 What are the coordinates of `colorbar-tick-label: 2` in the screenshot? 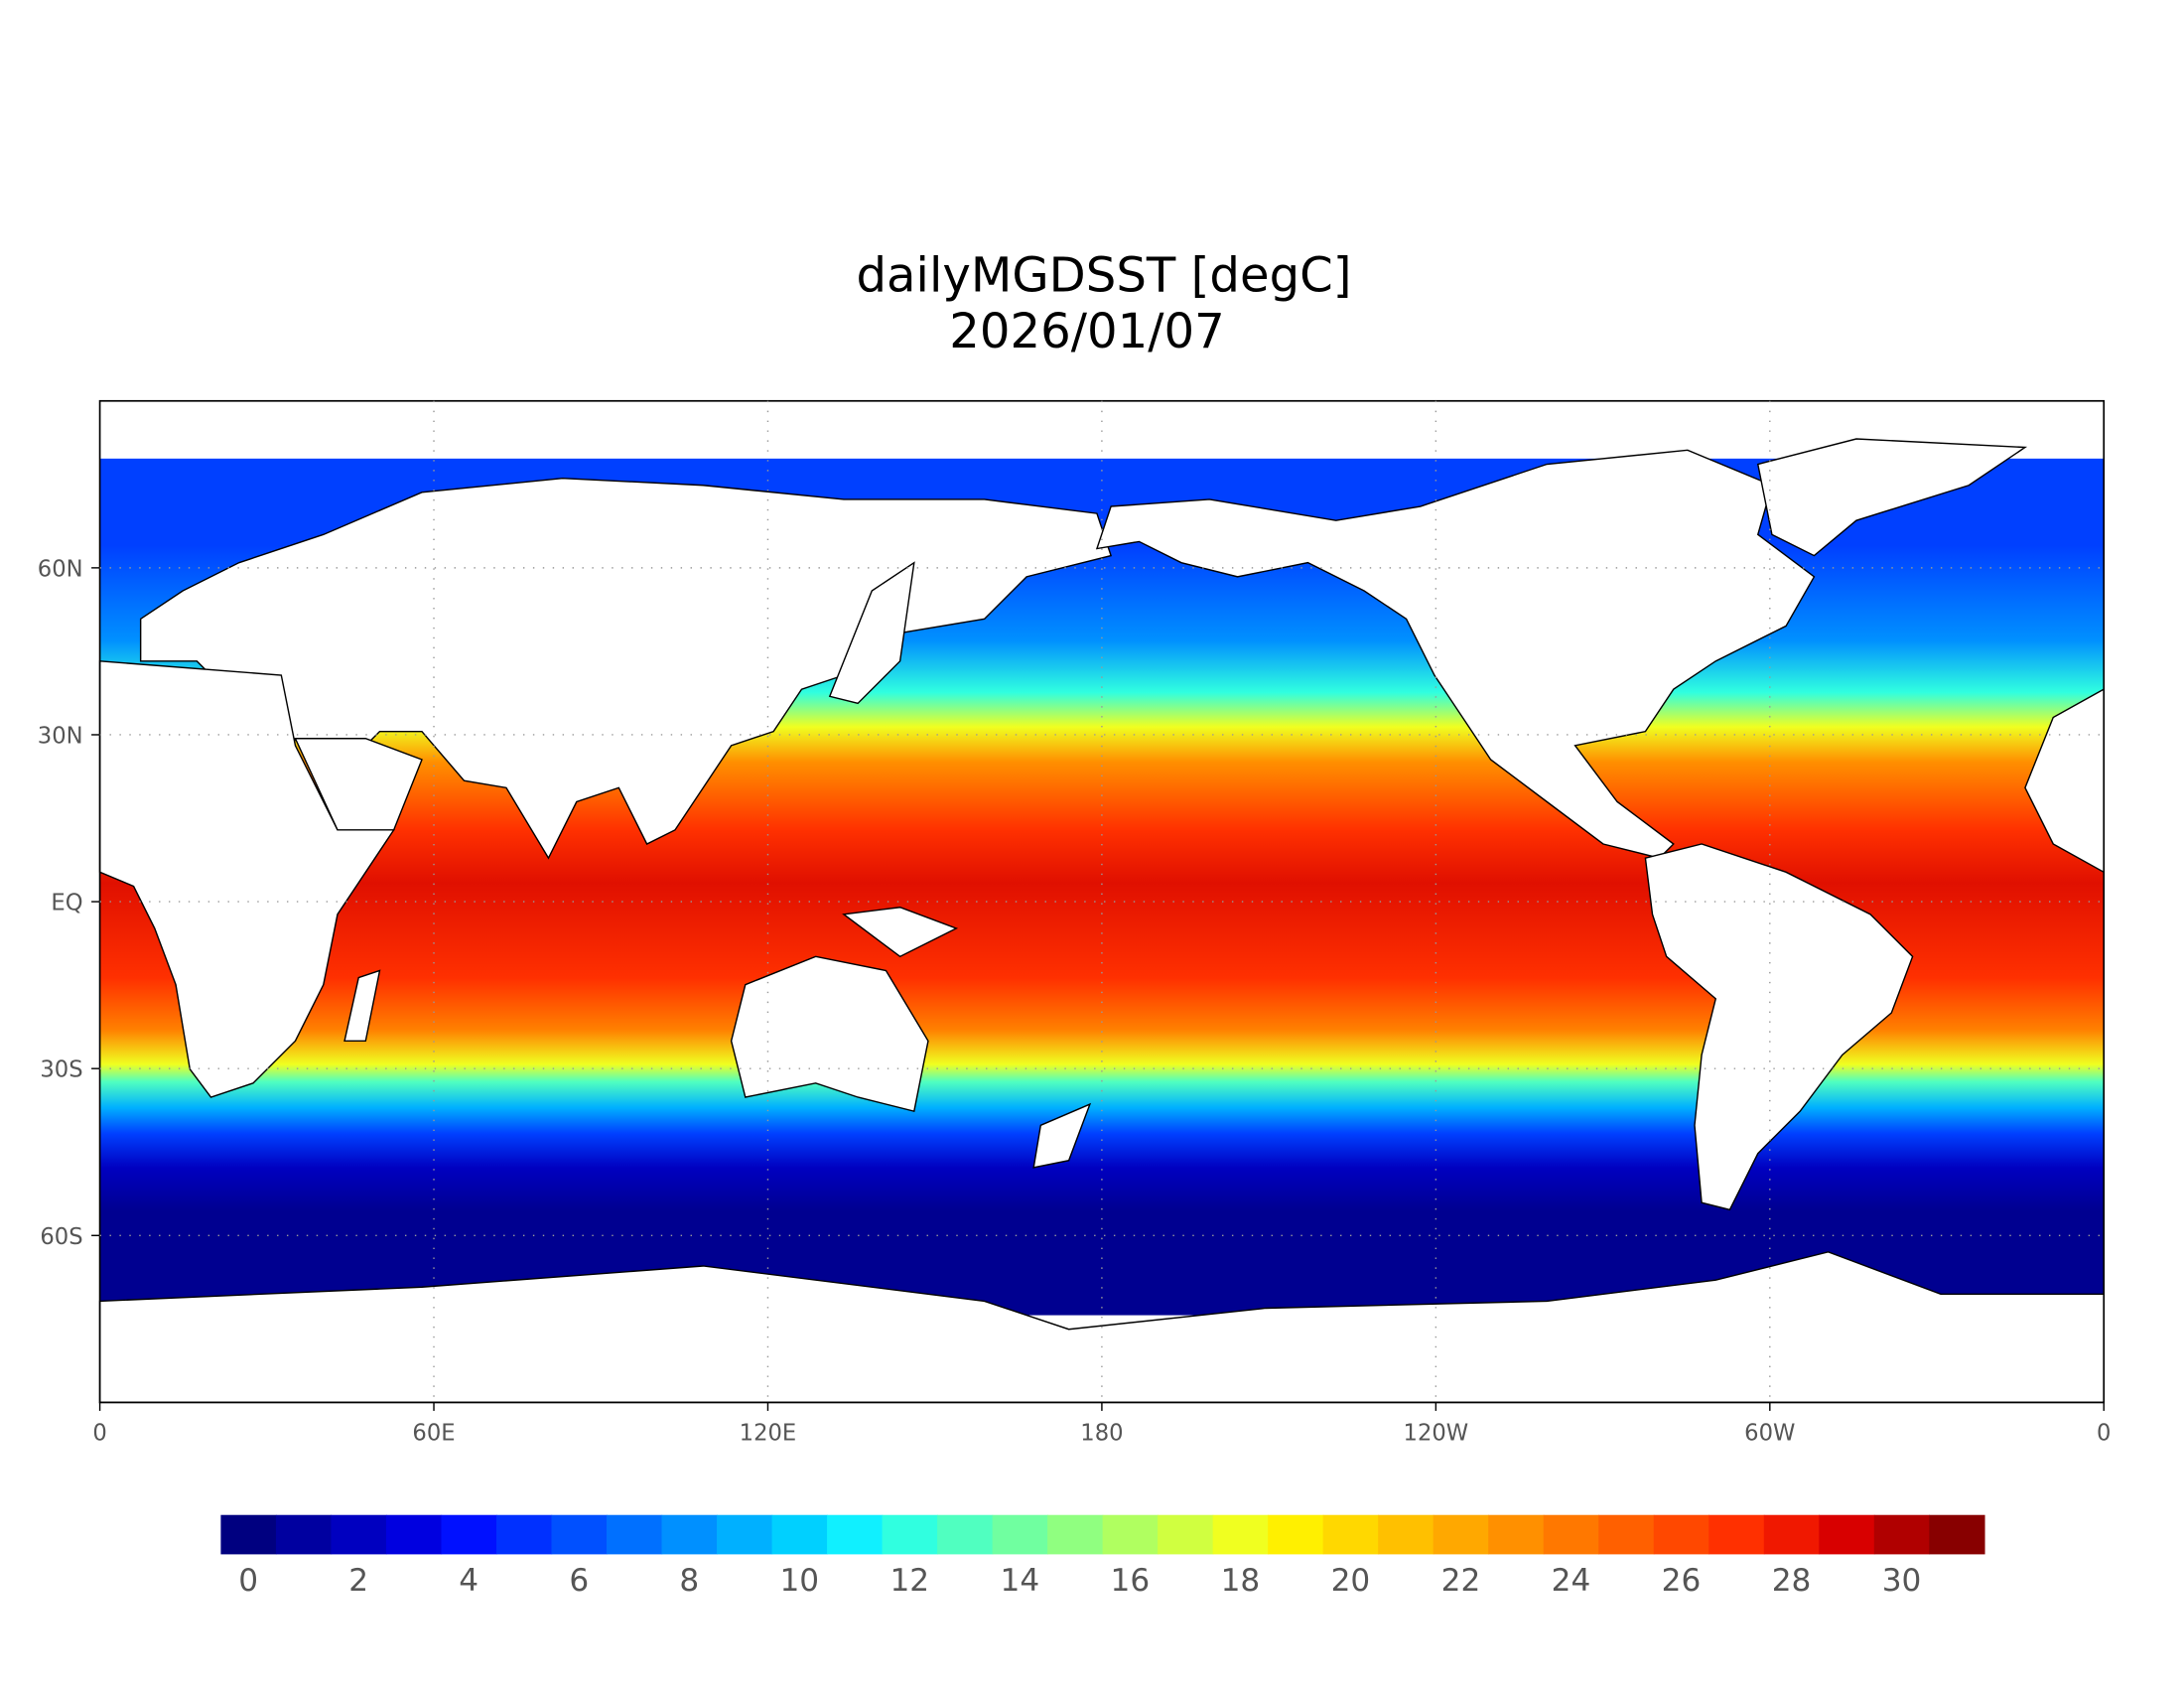 It's located at (358, 1581).